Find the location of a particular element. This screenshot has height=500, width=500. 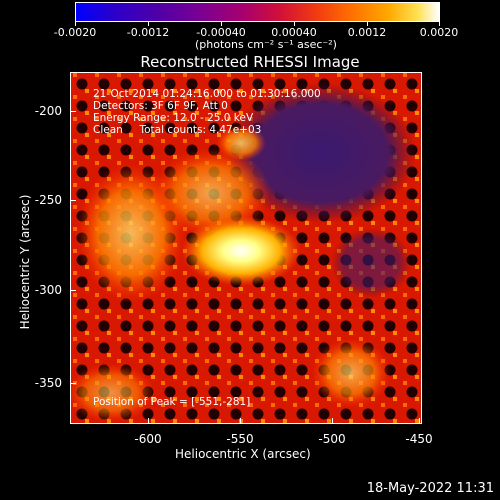

date-stamp: 18-May-2022 11:31 is located at coordinates (430, 488).